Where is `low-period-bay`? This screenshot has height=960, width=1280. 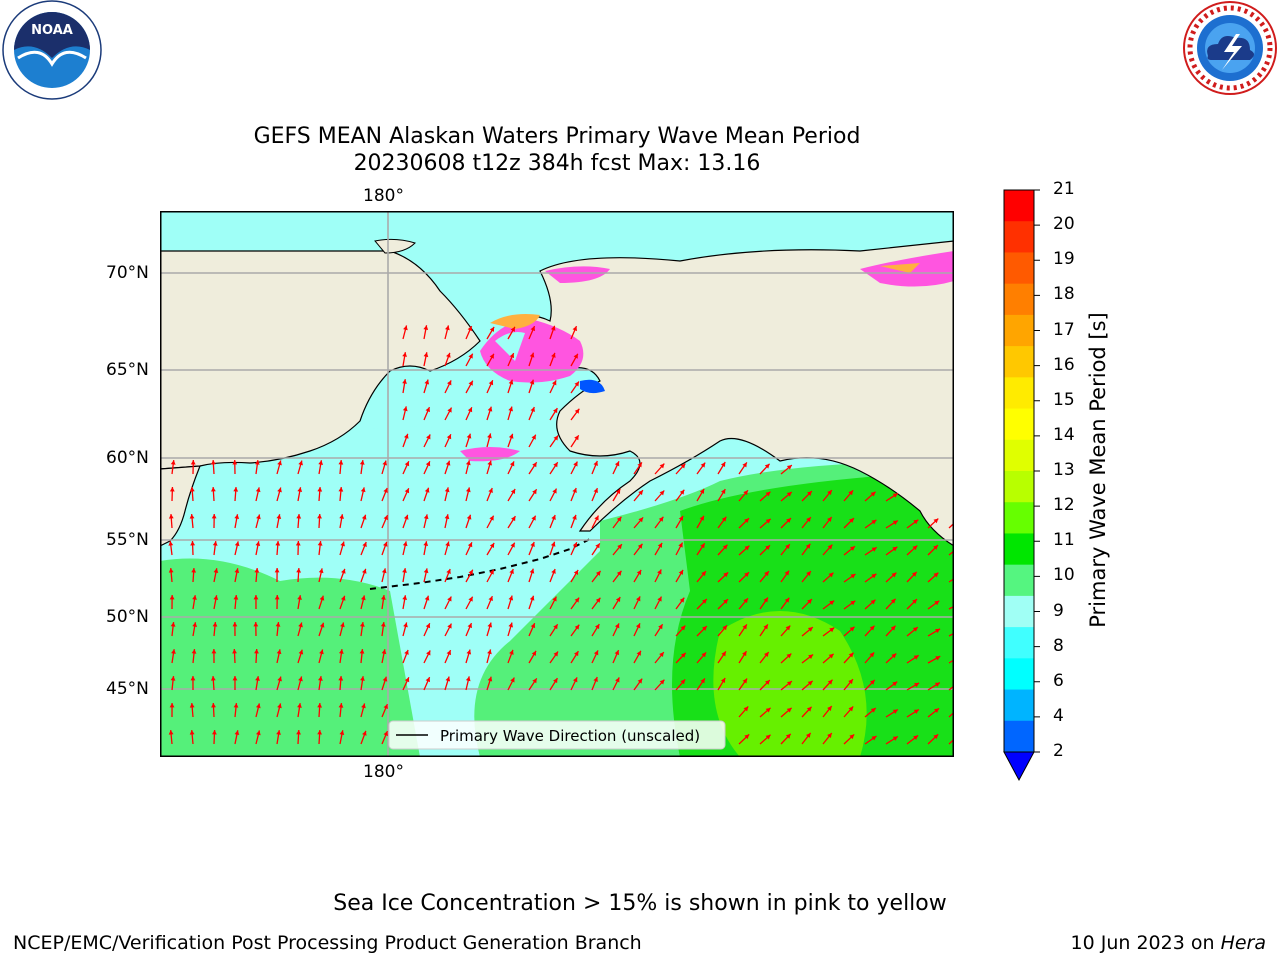 low-period-bay is located at coordinates (592, 386).